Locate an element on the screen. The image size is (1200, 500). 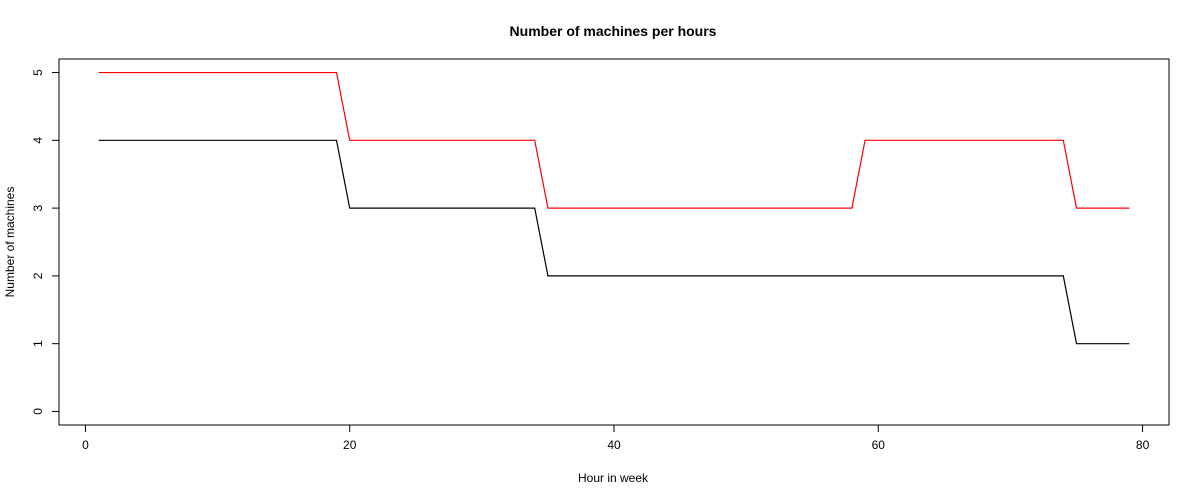
x-tick-label: 20 is located at coordinates (350, 445).